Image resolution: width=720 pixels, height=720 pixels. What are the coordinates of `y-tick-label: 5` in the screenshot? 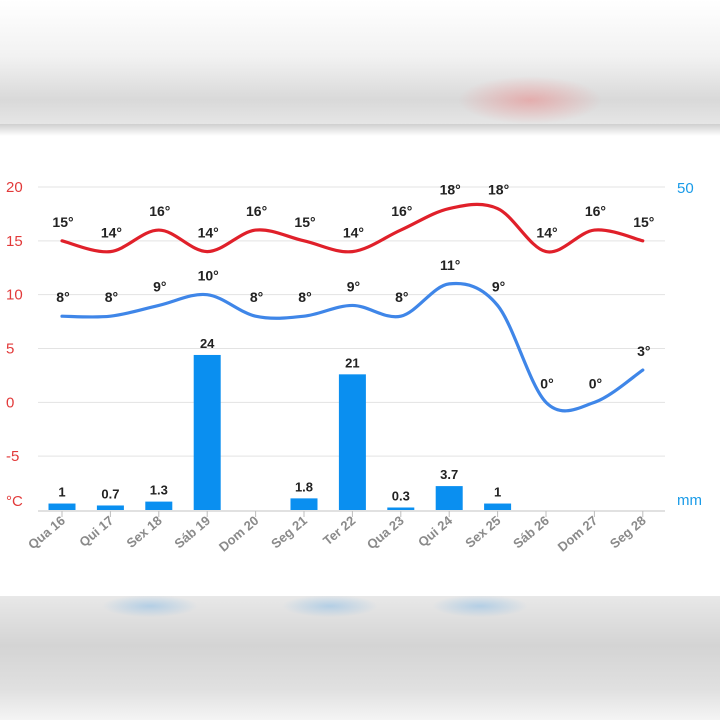 It's located at (10, 349).